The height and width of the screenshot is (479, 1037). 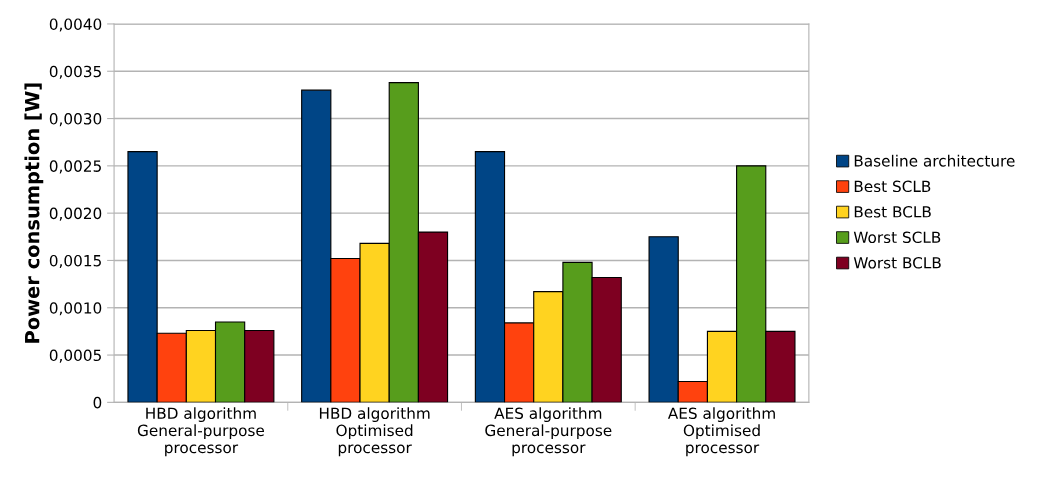 What do you see at coordinates (75, 214) in the screenshot?
I see `y-tick-label: 0,0020` at bounding box center [75, 214].